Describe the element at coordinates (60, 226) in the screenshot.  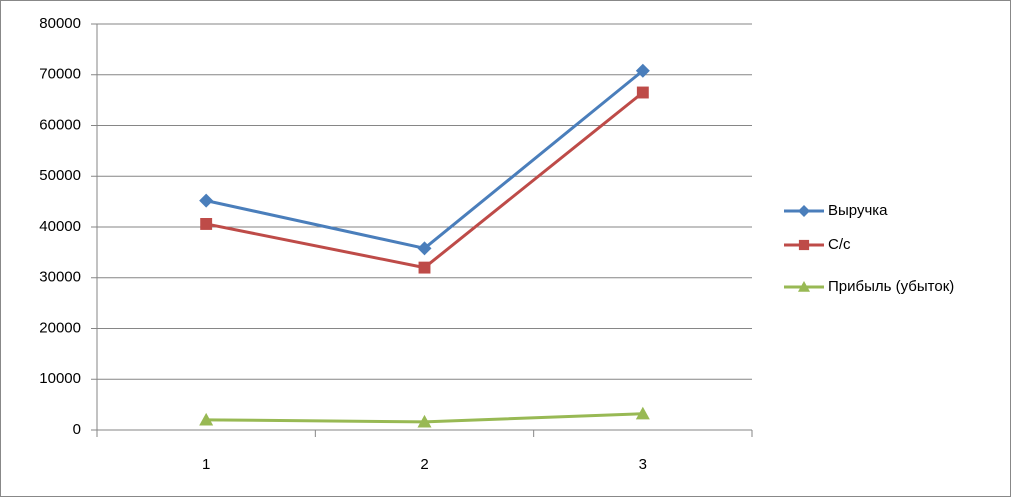
I see `y-tick-label: 40000` at that location.